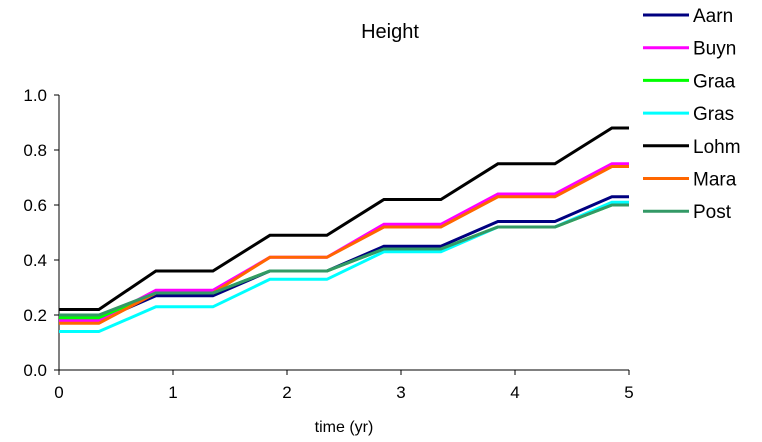  Describe the element at coordinates (58, 392) in the screenshot. I see `x-tick-label: 0` at that location.